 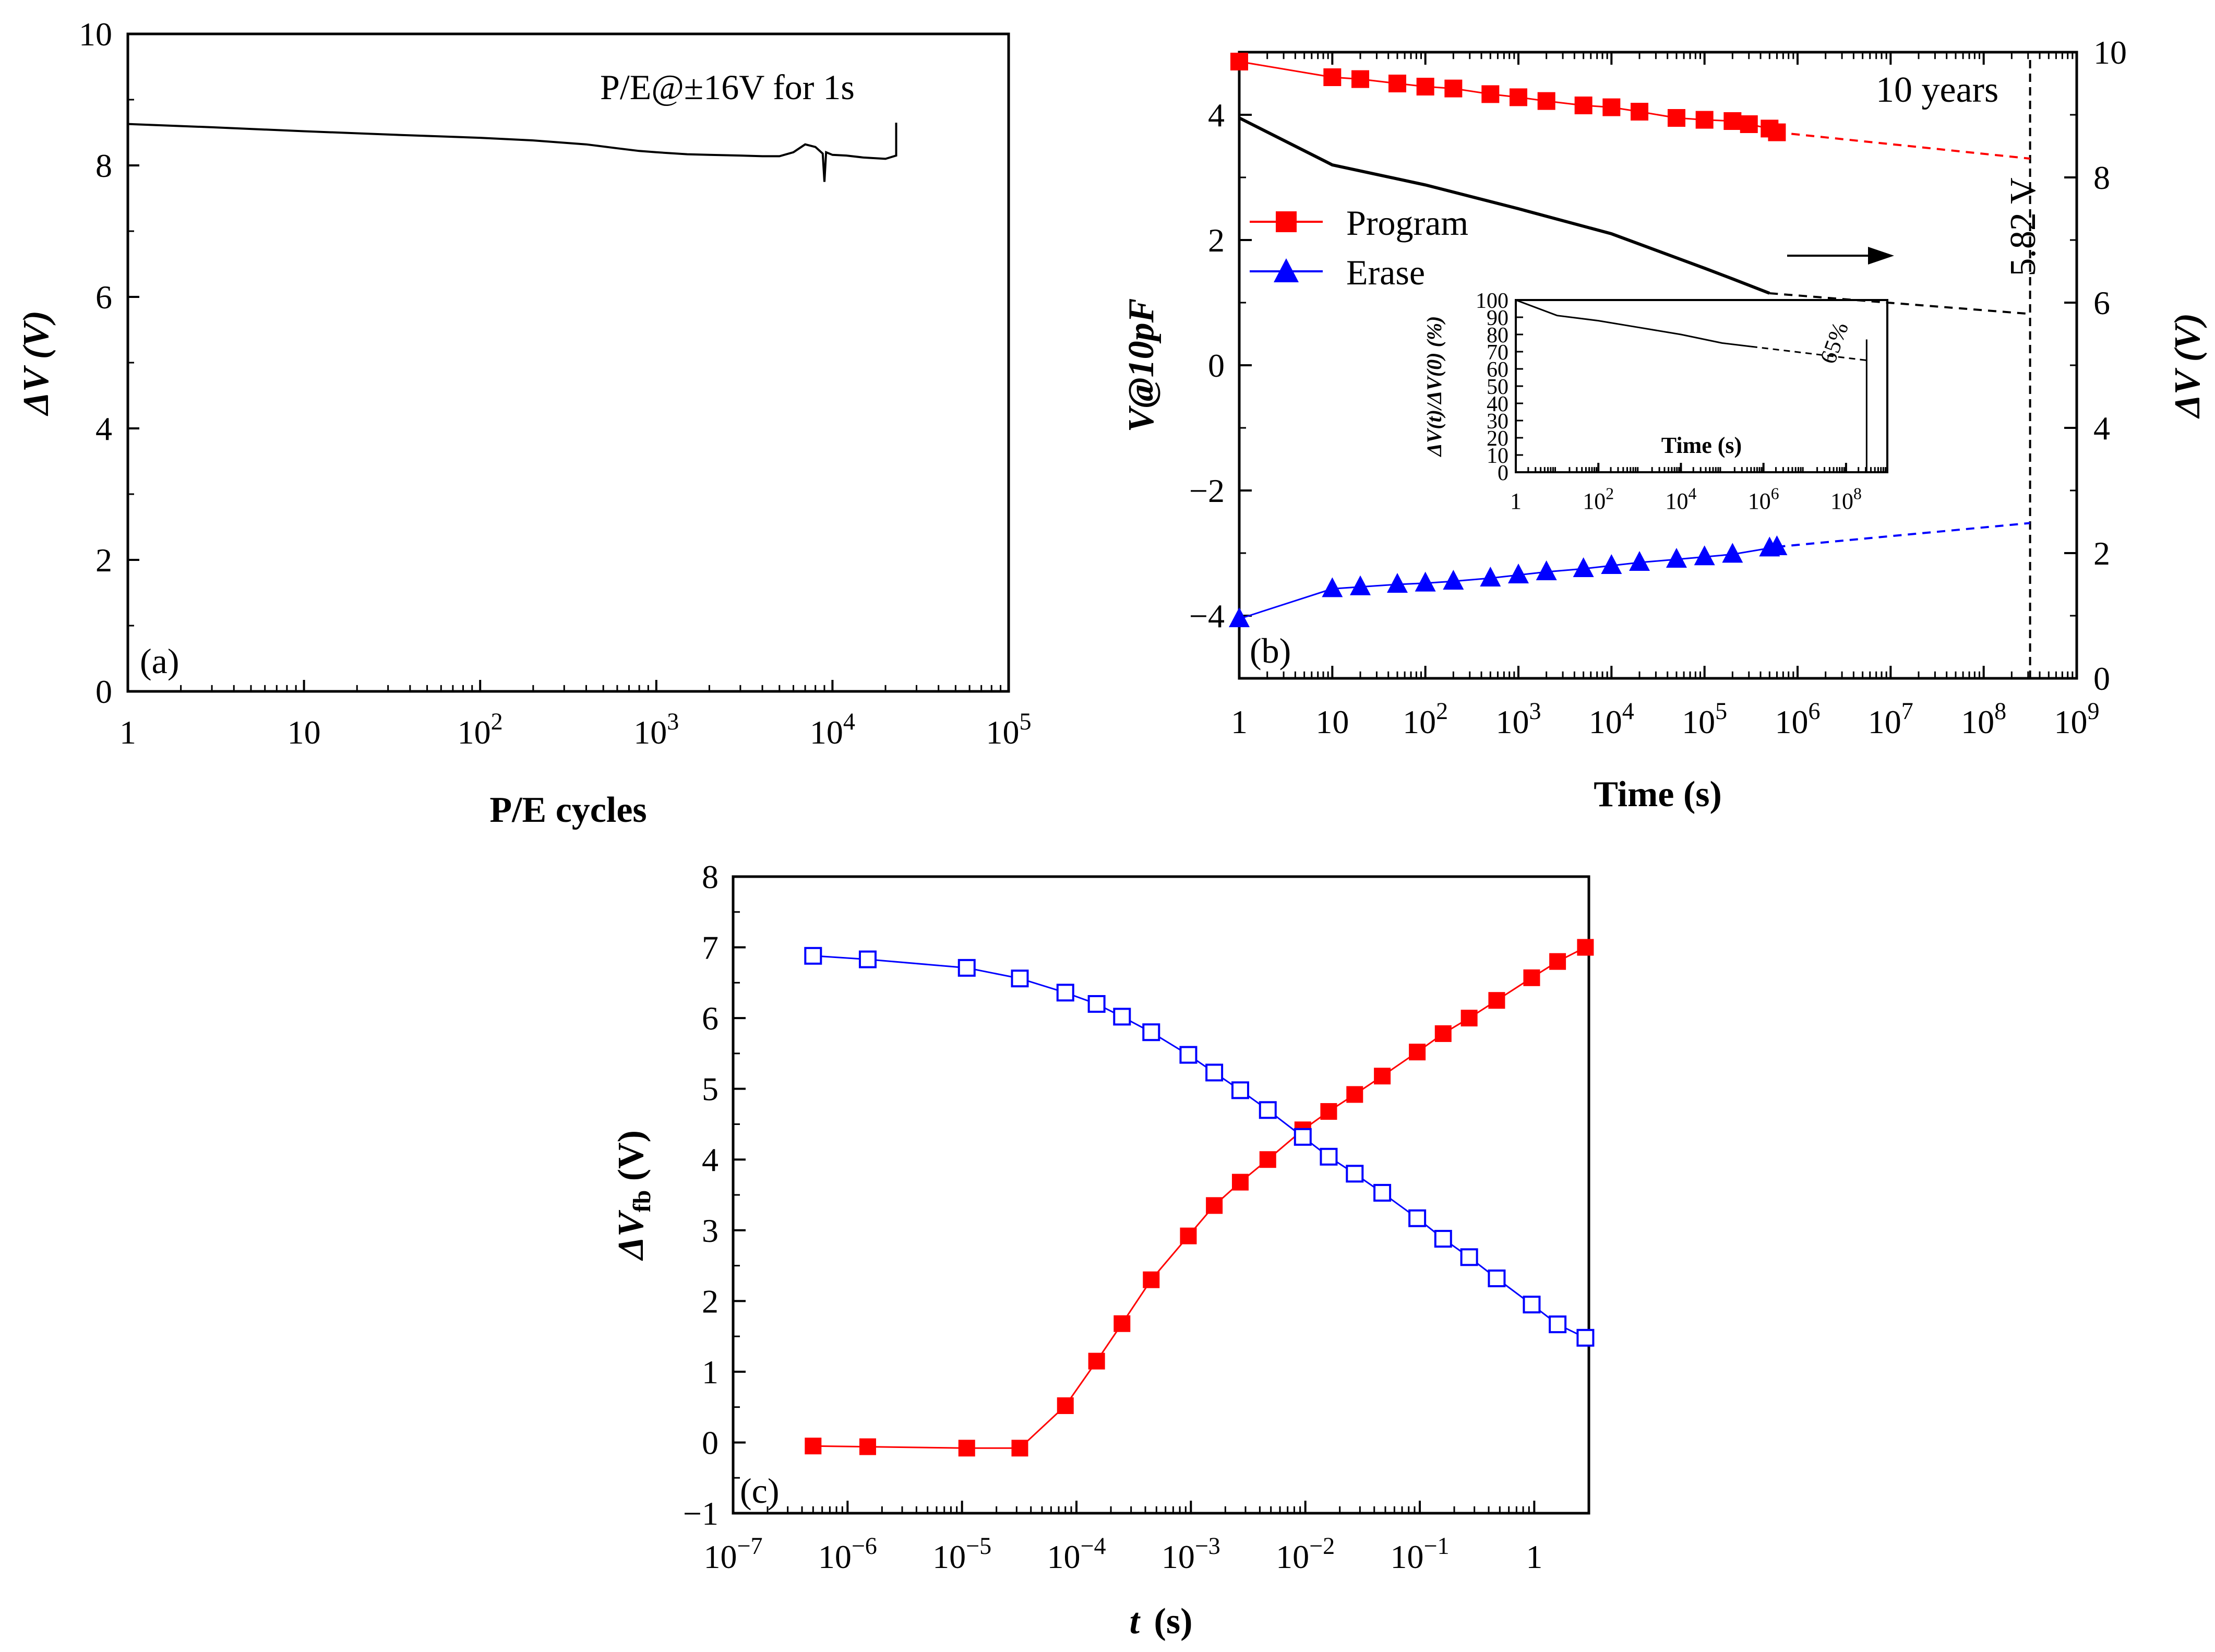 What do you see at coordinates (1217, 365) in the screenshot?
I see `b-y-tick-label: 0` at bounding box center [1217, 365].